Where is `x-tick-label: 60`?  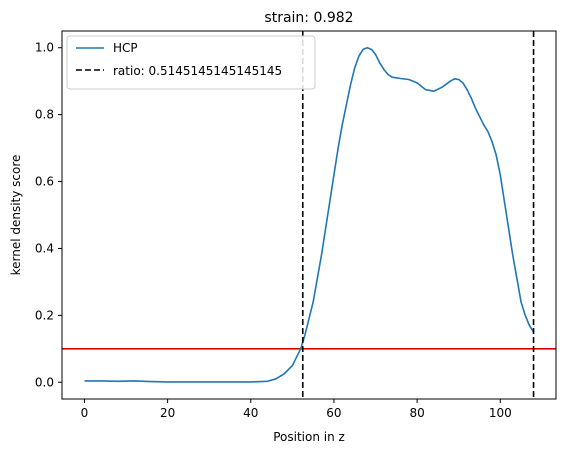
x-tick-label: 60 is located at coordinates (333, 413).